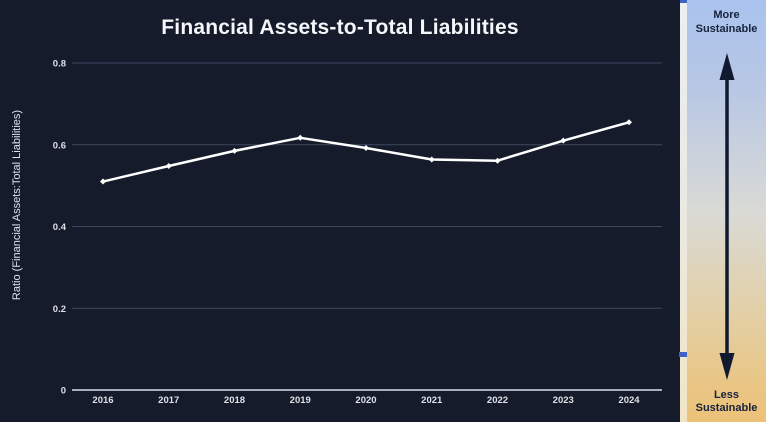 The image size is (766, 422). I want to click on x-axis-label: 2016, so click(102, 400).